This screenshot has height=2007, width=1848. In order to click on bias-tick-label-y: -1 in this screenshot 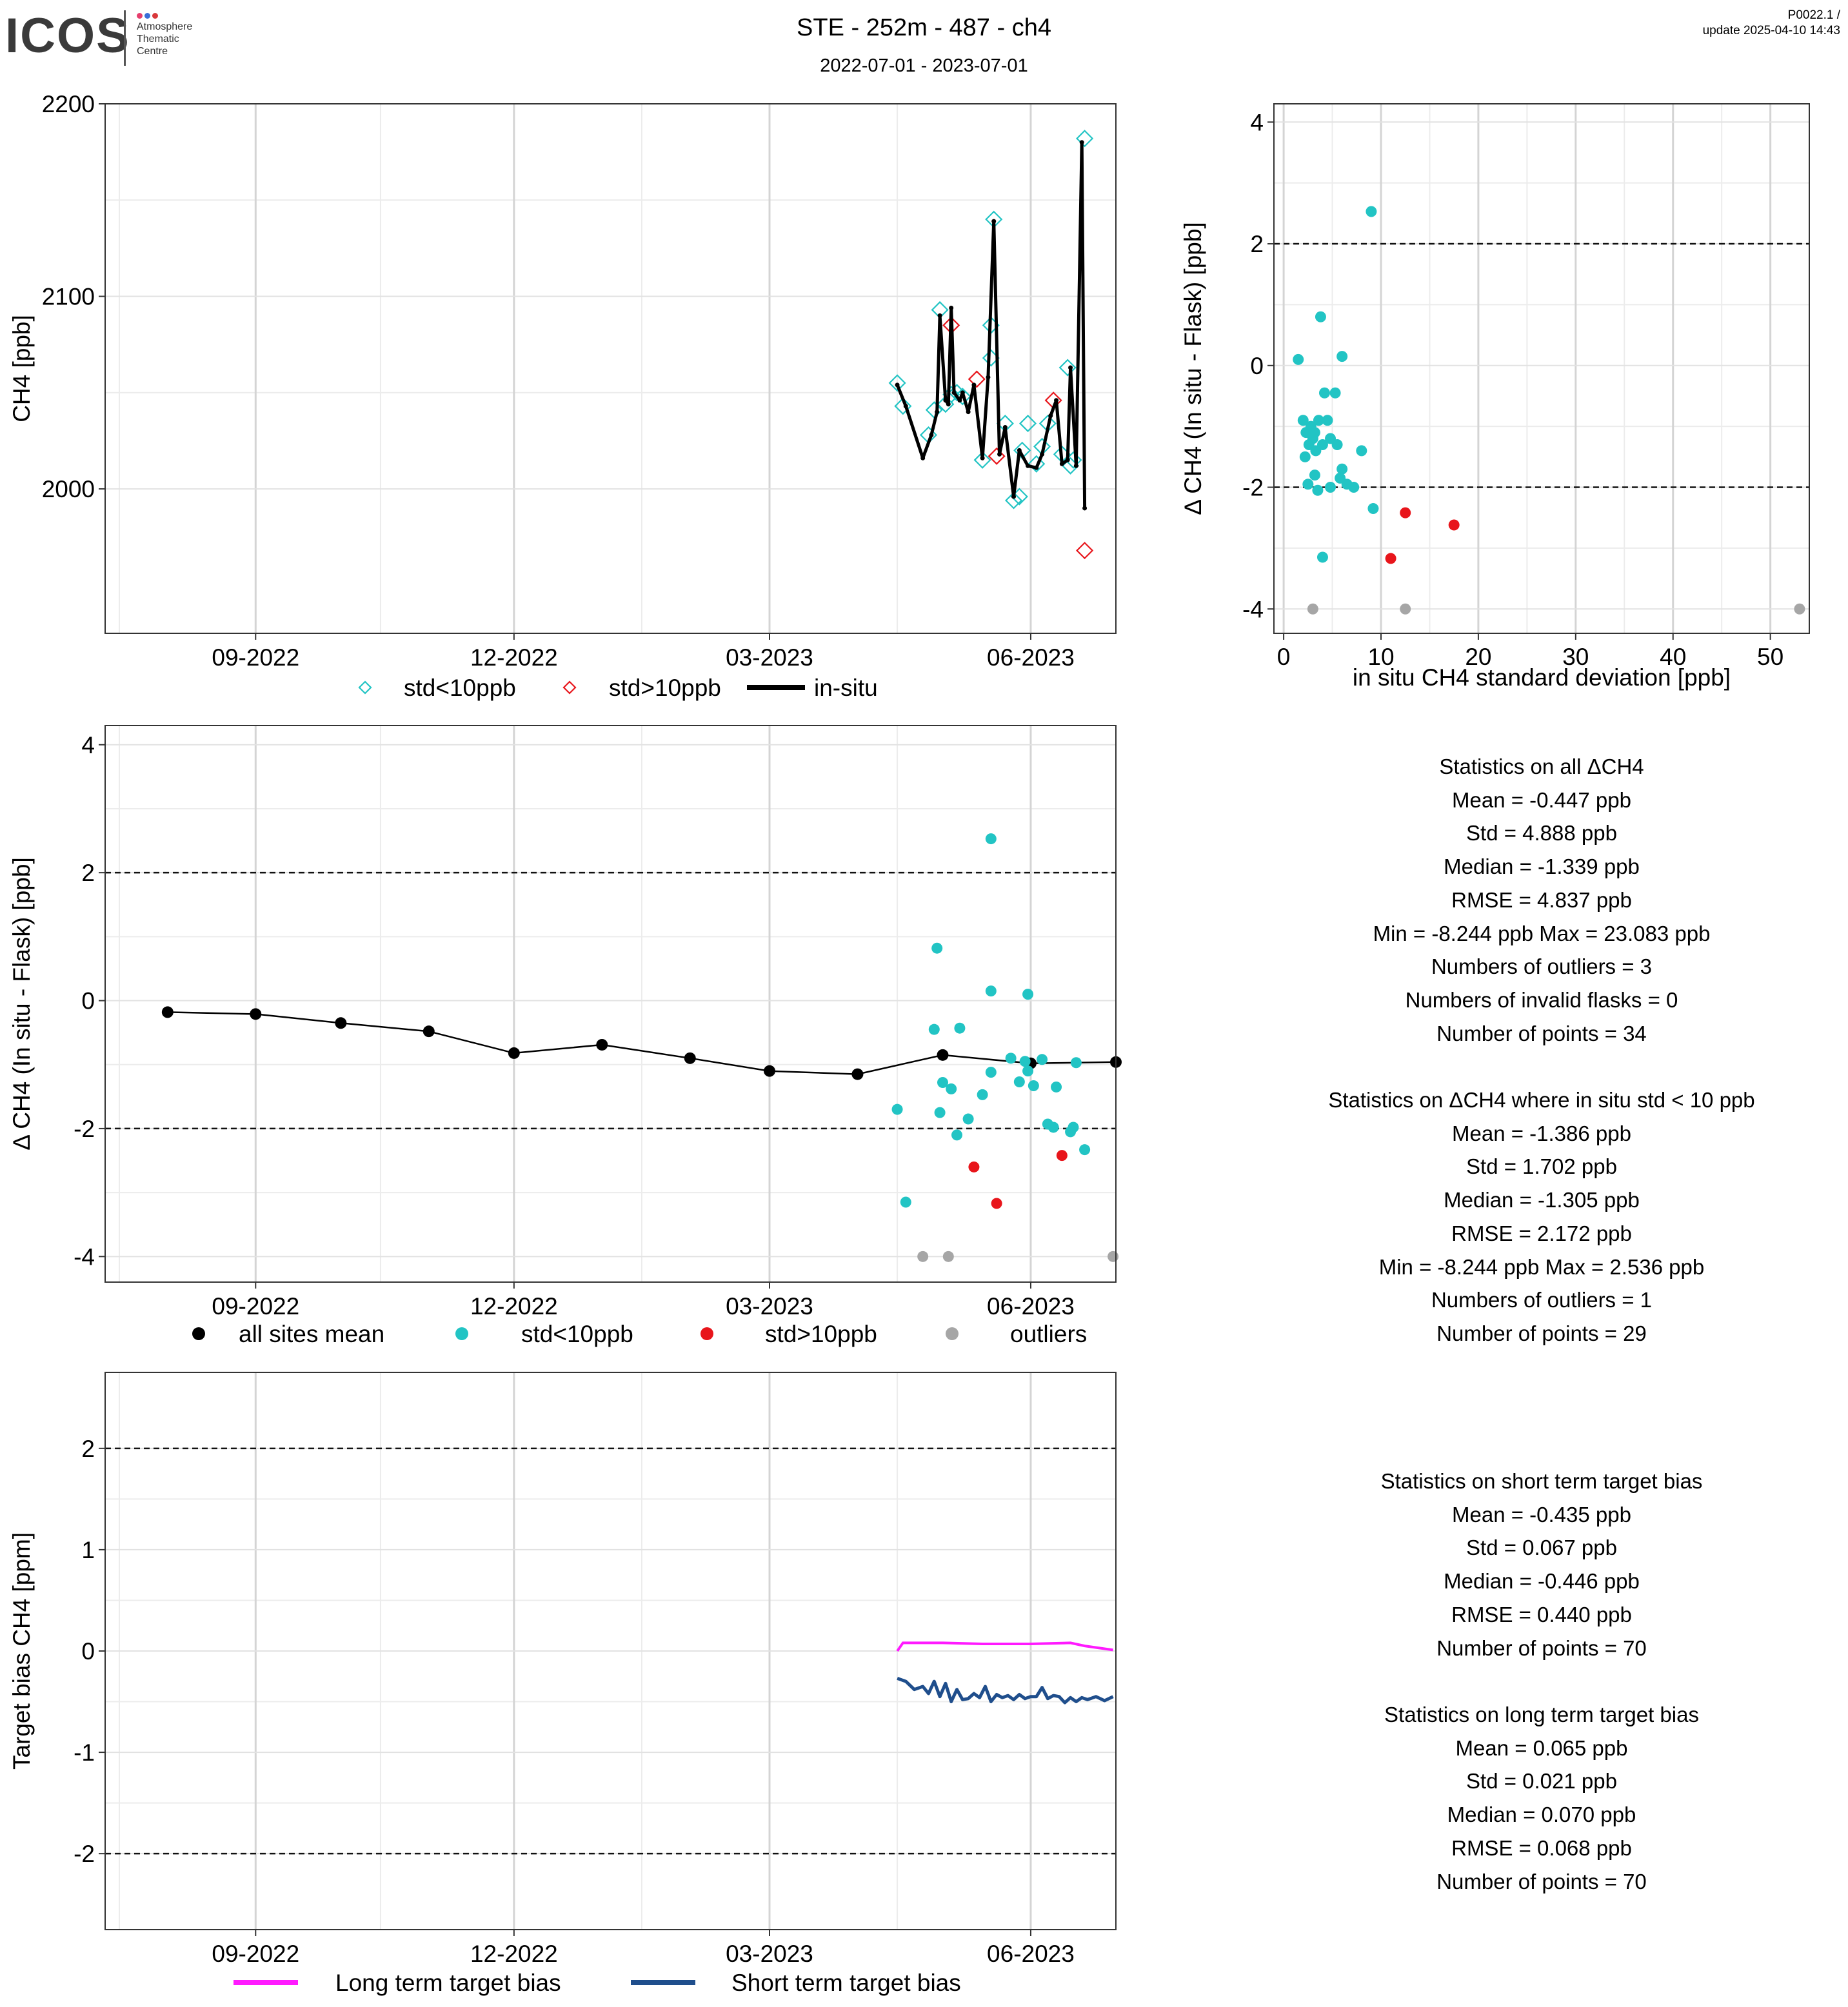, I will do `click(85, 1753)`.